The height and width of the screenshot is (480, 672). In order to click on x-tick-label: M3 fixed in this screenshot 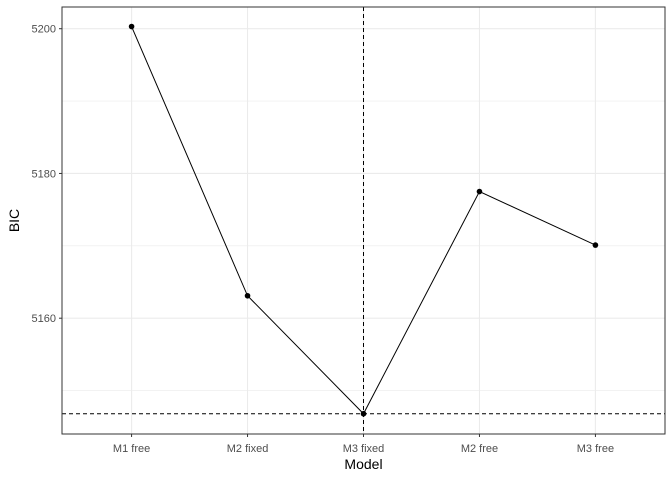, I will do `click(364, 449)`.